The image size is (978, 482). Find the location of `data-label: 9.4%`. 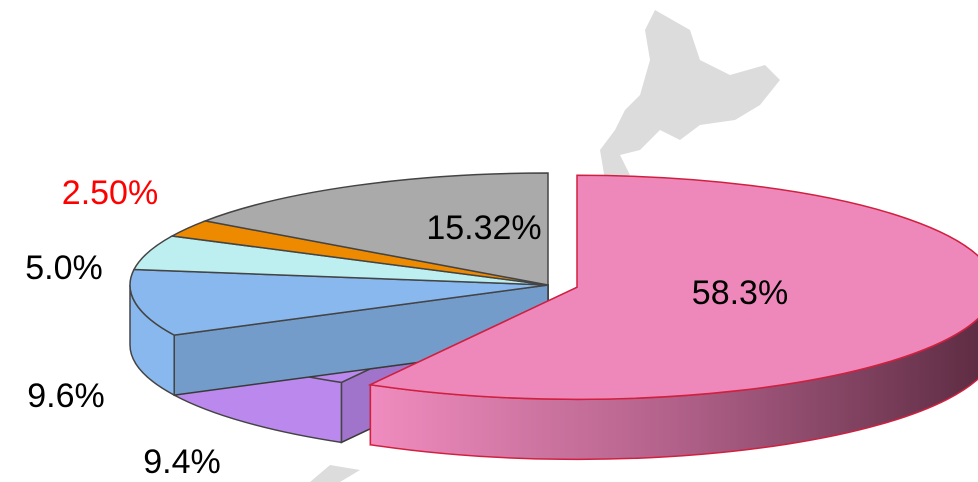

data-label: 9.4% is located at coordinates (182, 462).